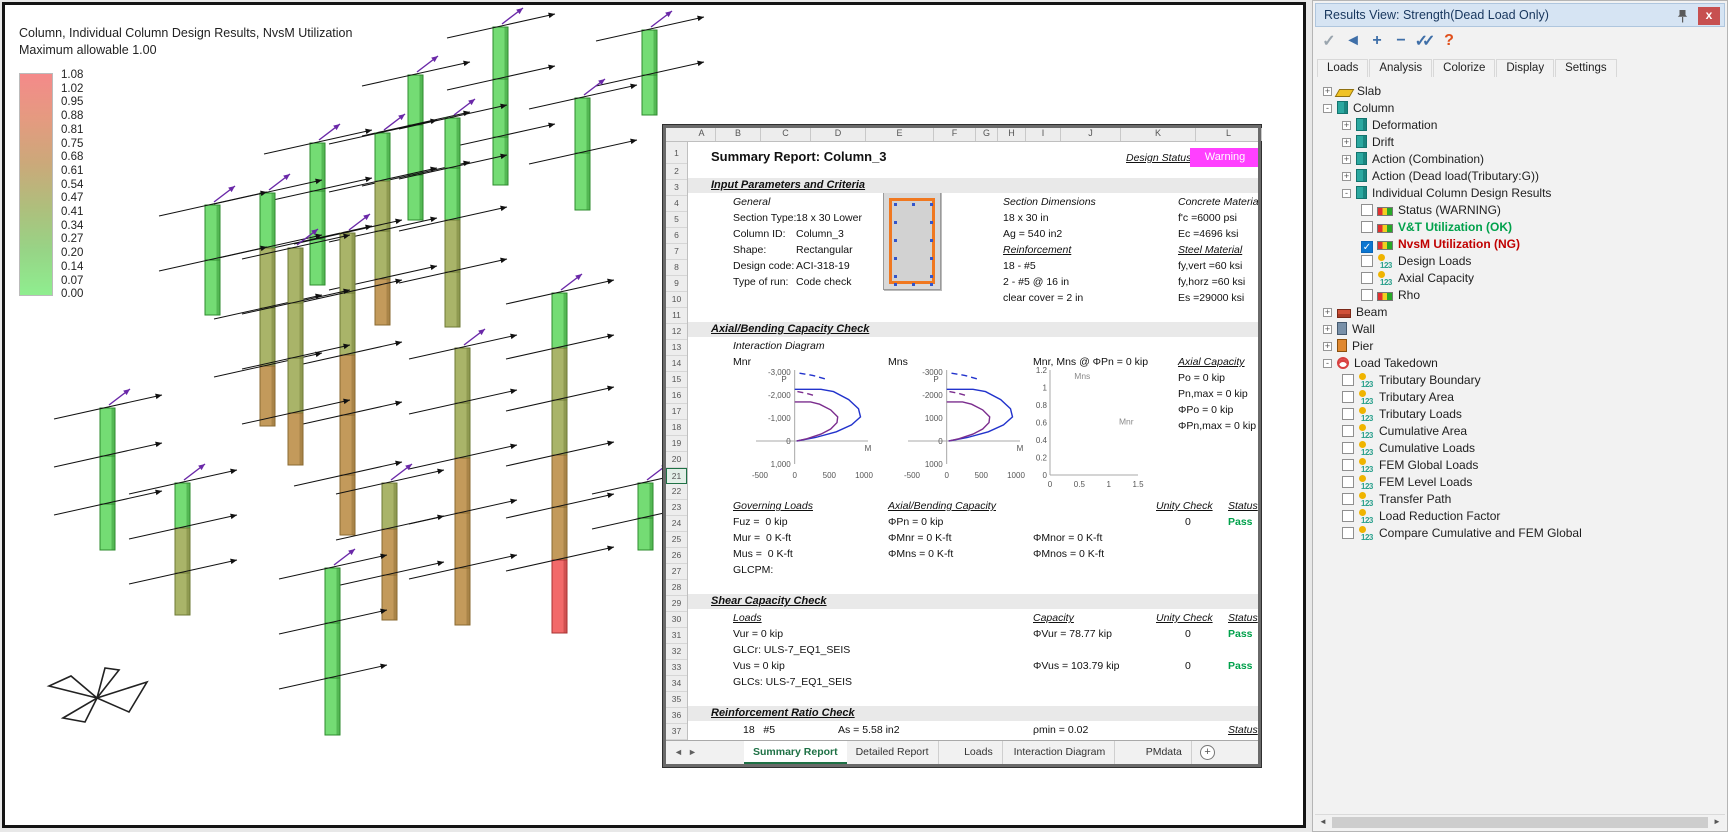 The width and height of the screenshot is (1728, 832). What do you see at coordinates (1521, 125) in the screenshot?
I see `tree-item-deformation: + Deformation` at bounding box center [1521, 125].